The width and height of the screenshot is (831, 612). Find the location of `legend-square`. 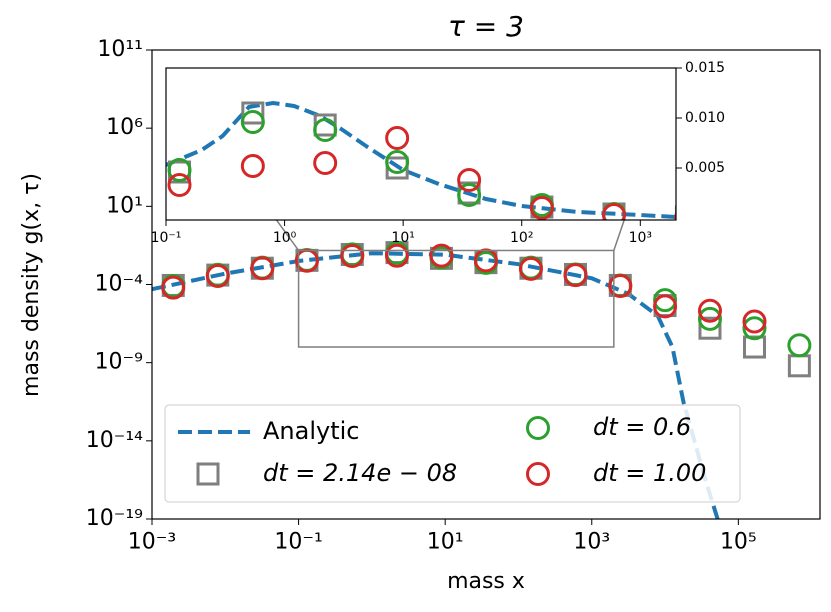

legend-square is located at coordinates (208, 474).